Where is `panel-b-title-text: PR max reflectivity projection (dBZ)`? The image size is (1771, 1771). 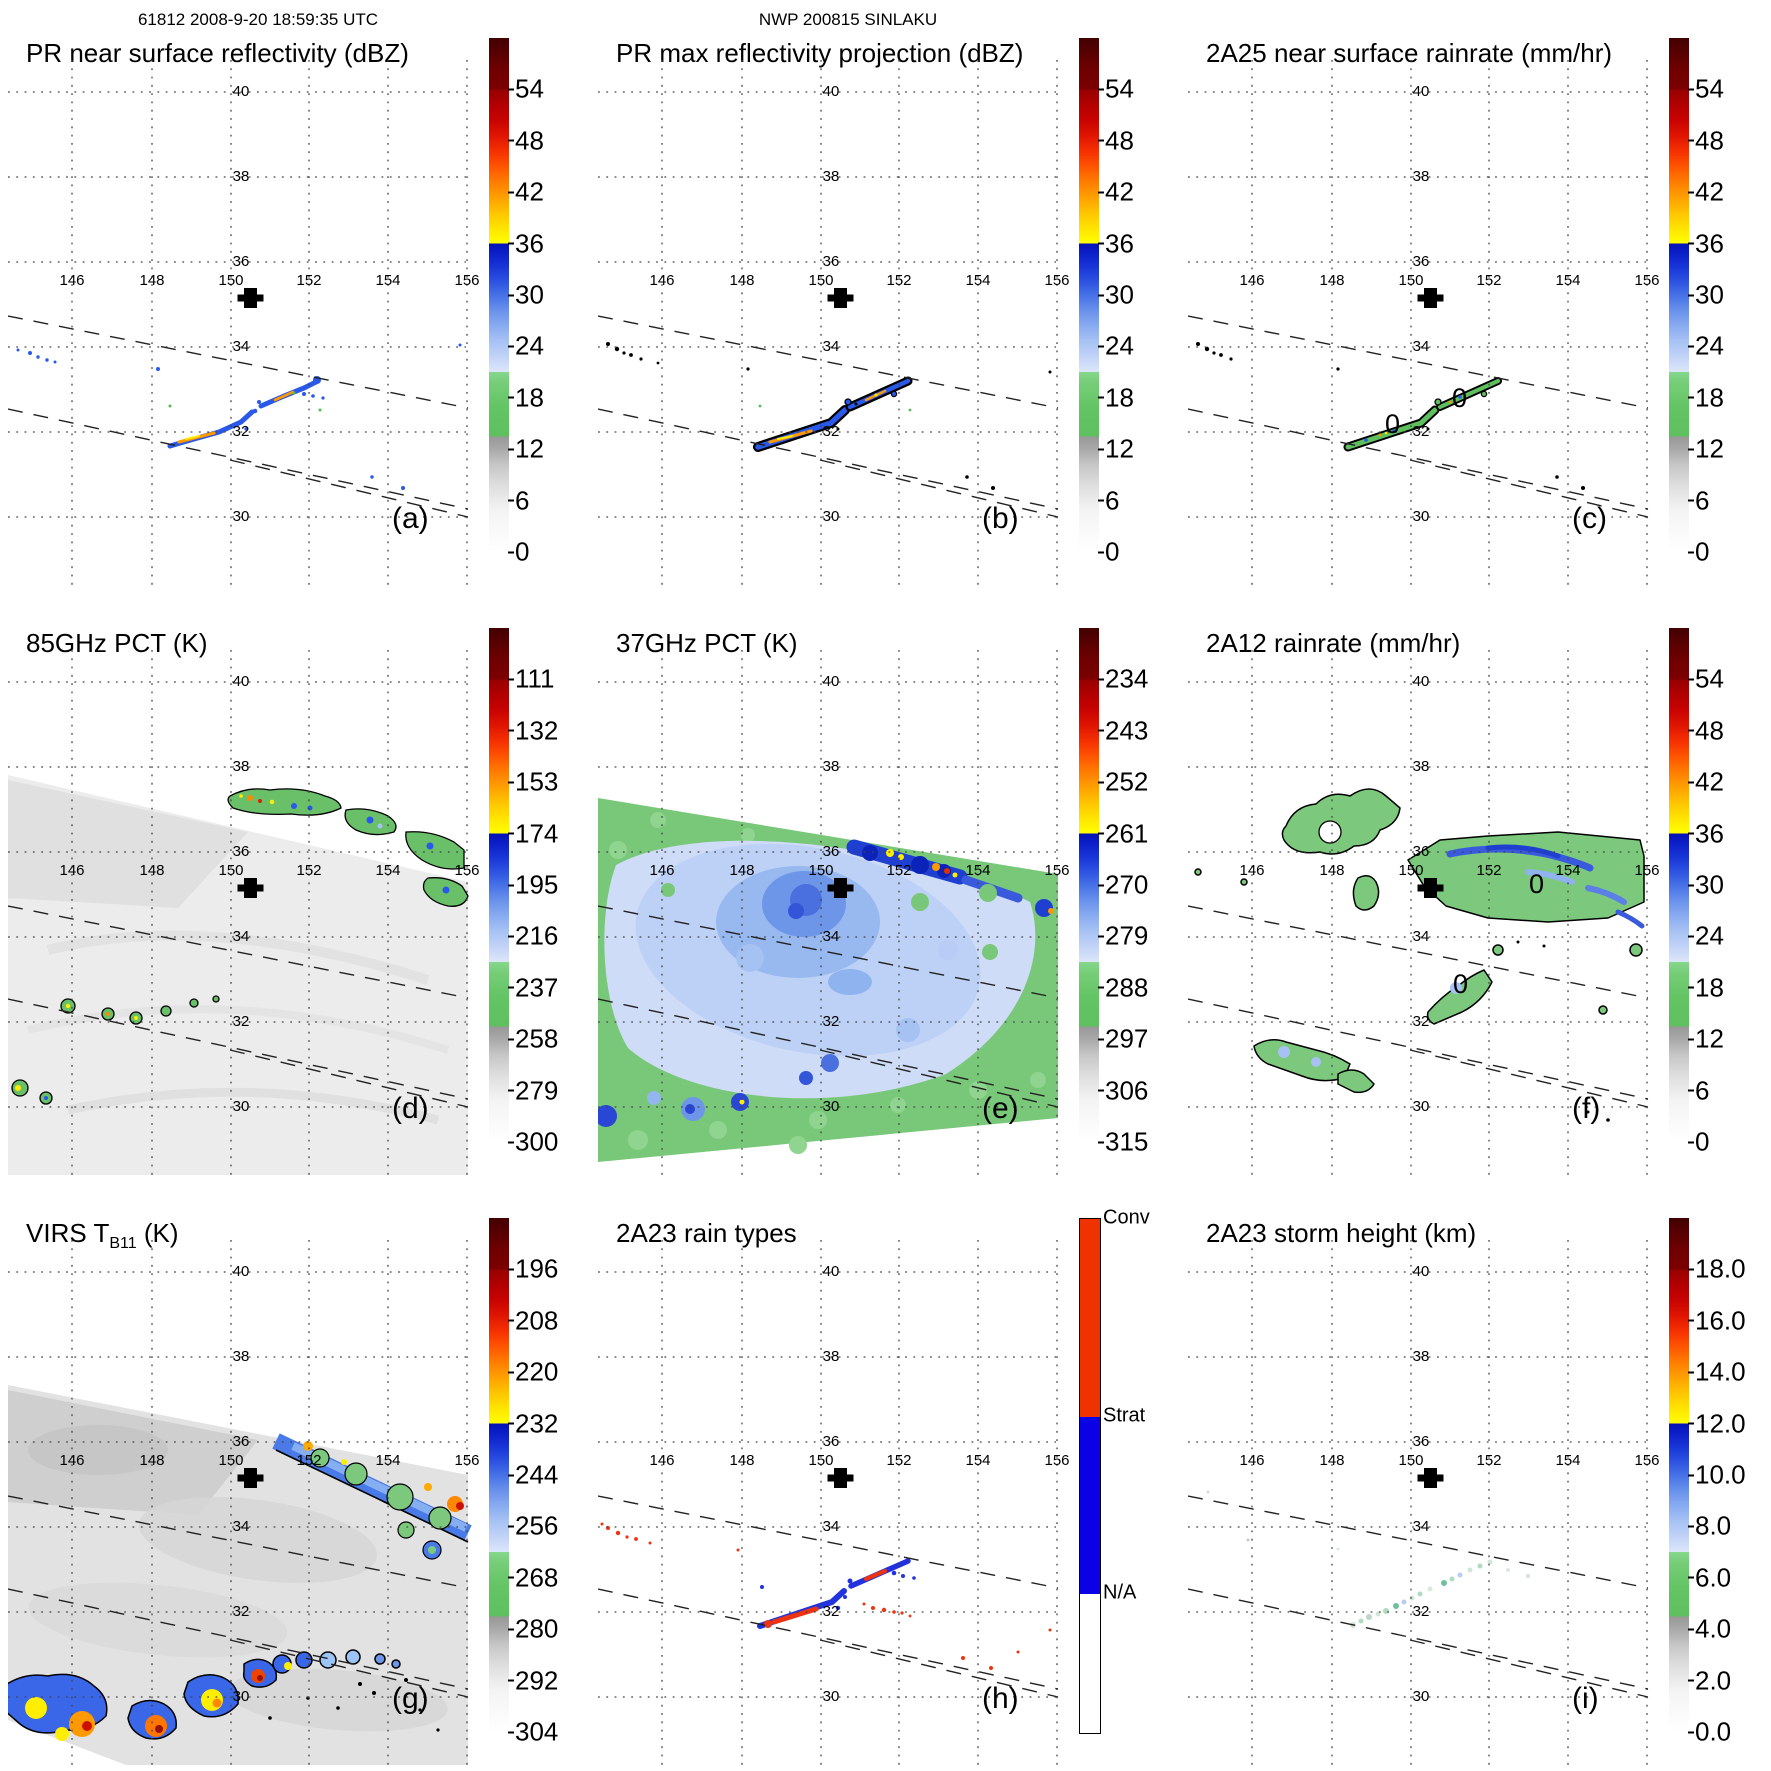 panel-b-title-text: PR max reflectivity projection (dBZ) is located at coordinates (820, 53).